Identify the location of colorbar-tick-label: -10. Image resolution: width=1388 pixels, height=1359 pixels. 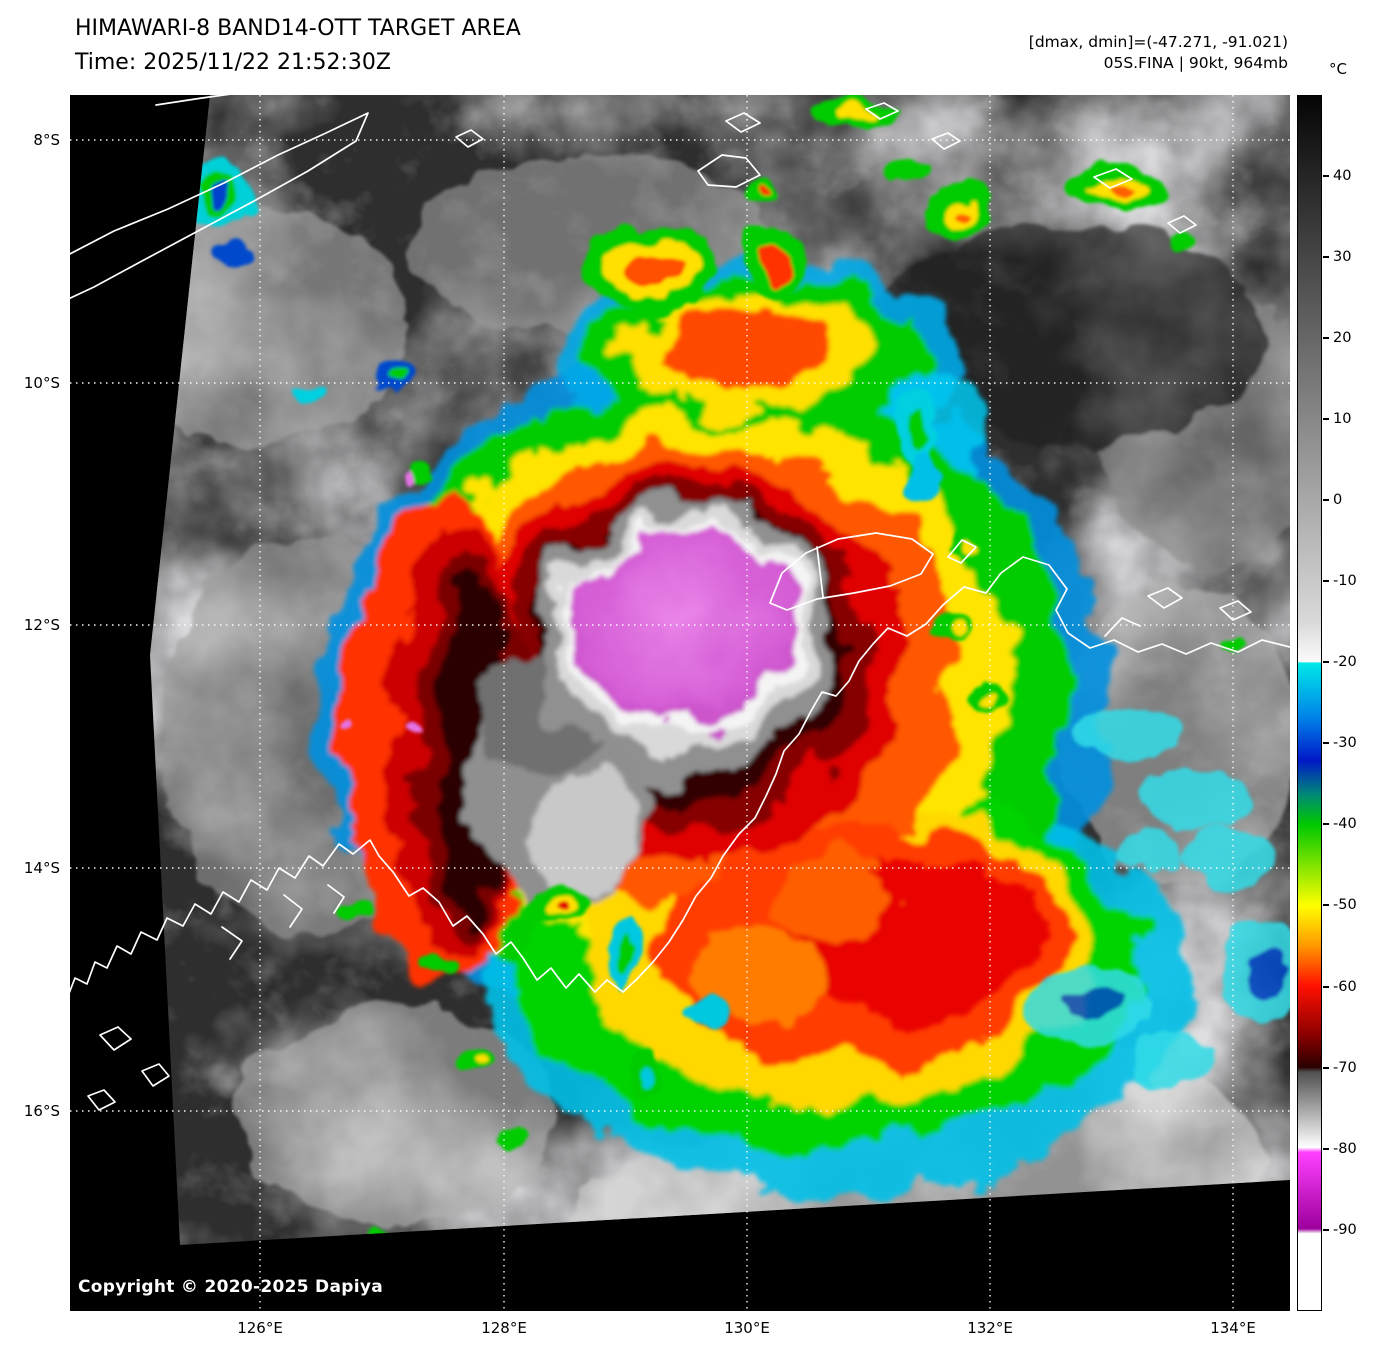
(1345, 581).